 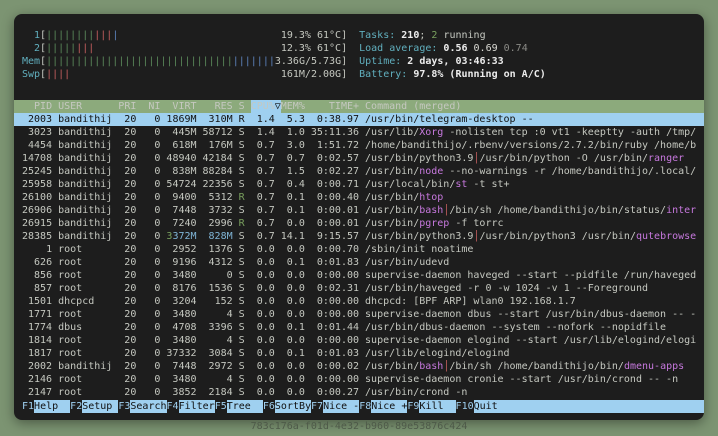 What do you see at coordinates (317, 406) in the screenshot?
I see `fnkey-nice-minus-key: F7` at bounding box center [317, 406].